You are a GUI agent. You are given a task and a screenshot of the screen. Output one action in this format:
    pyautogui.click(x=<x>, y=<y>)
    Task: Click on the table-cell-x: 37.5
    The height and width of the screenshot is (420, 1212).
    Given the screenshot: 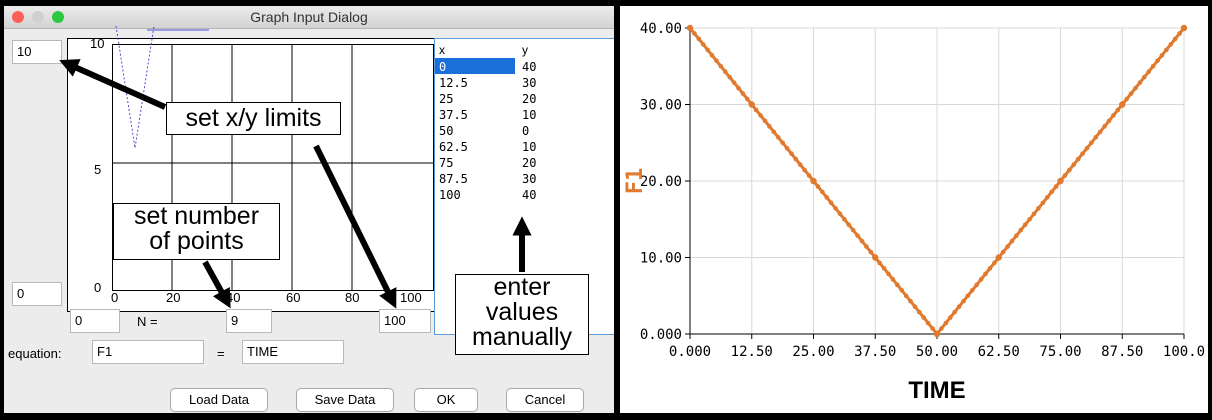 What is the action you would take?
    pyautogui.click(x=453, y=115)
    